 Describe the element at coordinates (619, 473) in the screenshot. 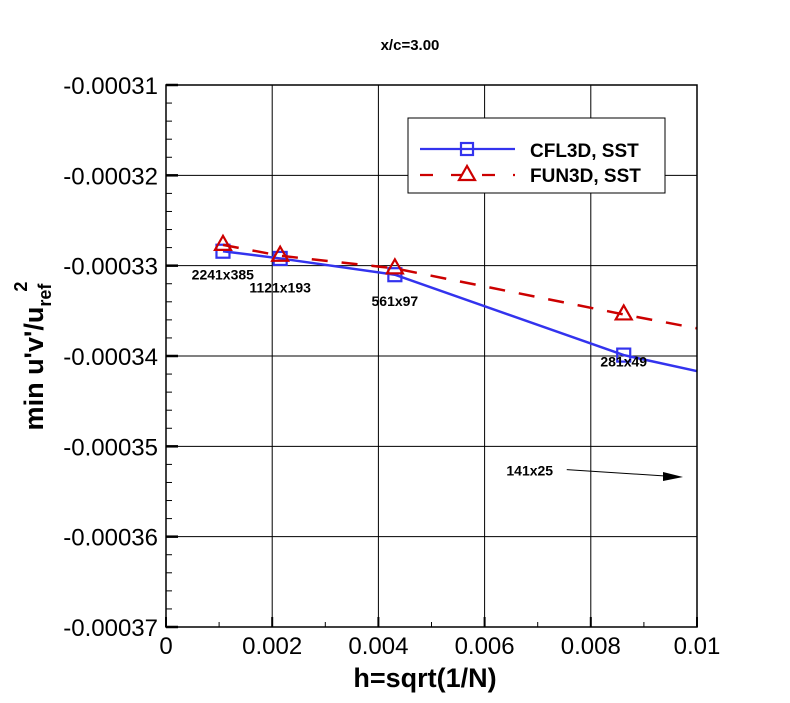

I see `annotation-arrow-line` at that location.